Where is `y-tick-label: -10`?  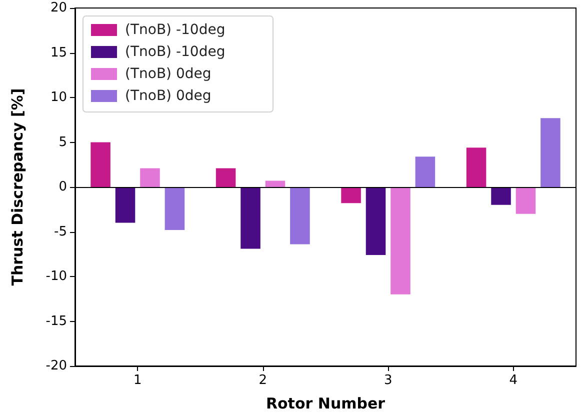
y-tick-label: -10 is located at coordinates (56, 276).